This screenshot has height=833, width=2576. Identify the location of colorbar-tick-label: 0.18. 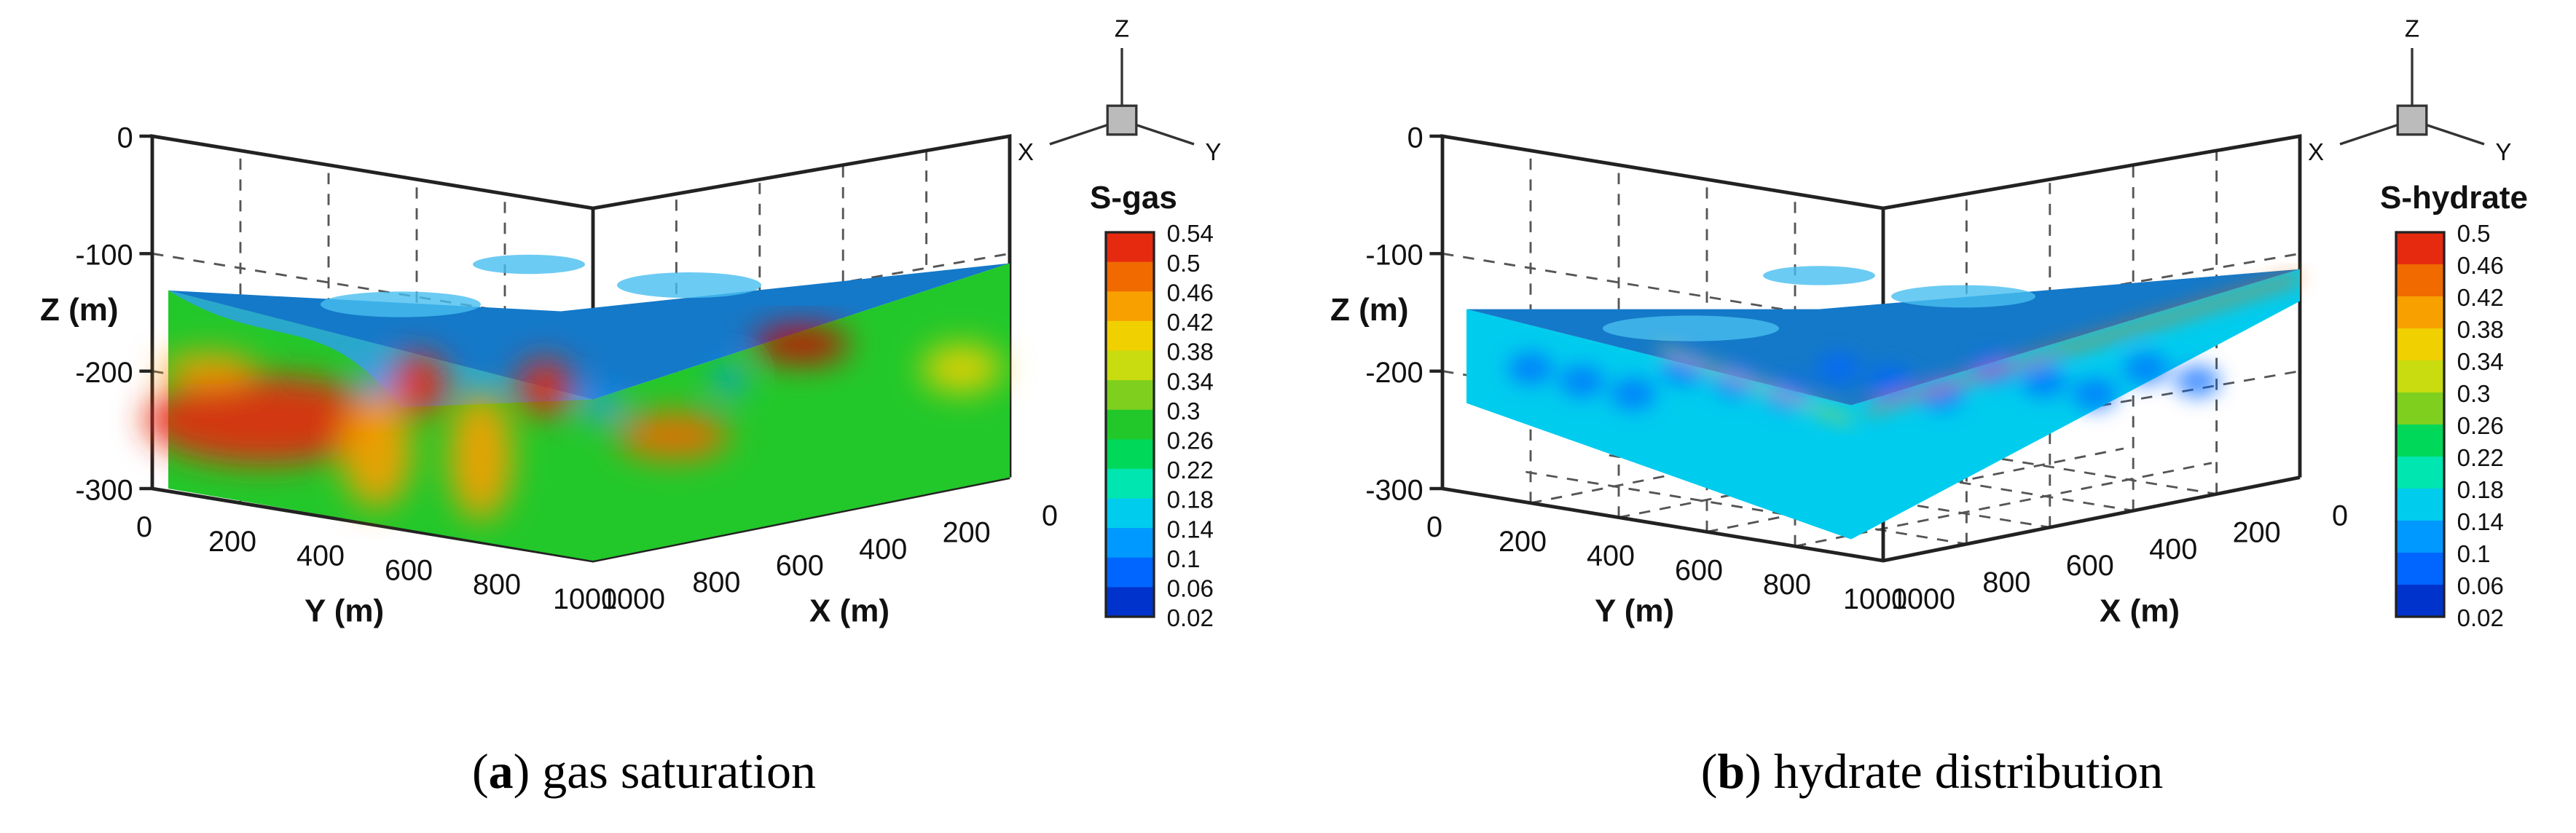
(2480, 490).